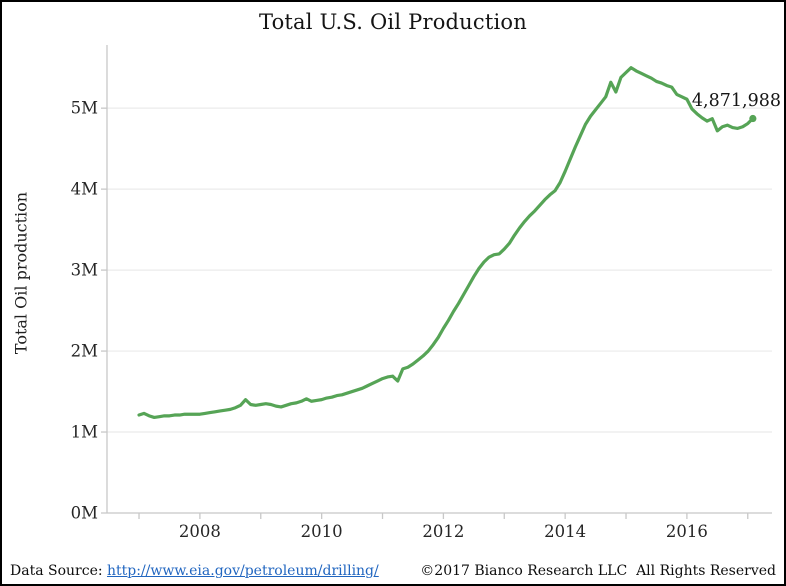  What do you see at coordinates (84, 513) in the screenshot?
I see `y-tick-label-0M: 0M` at bounding box center [84, 513].